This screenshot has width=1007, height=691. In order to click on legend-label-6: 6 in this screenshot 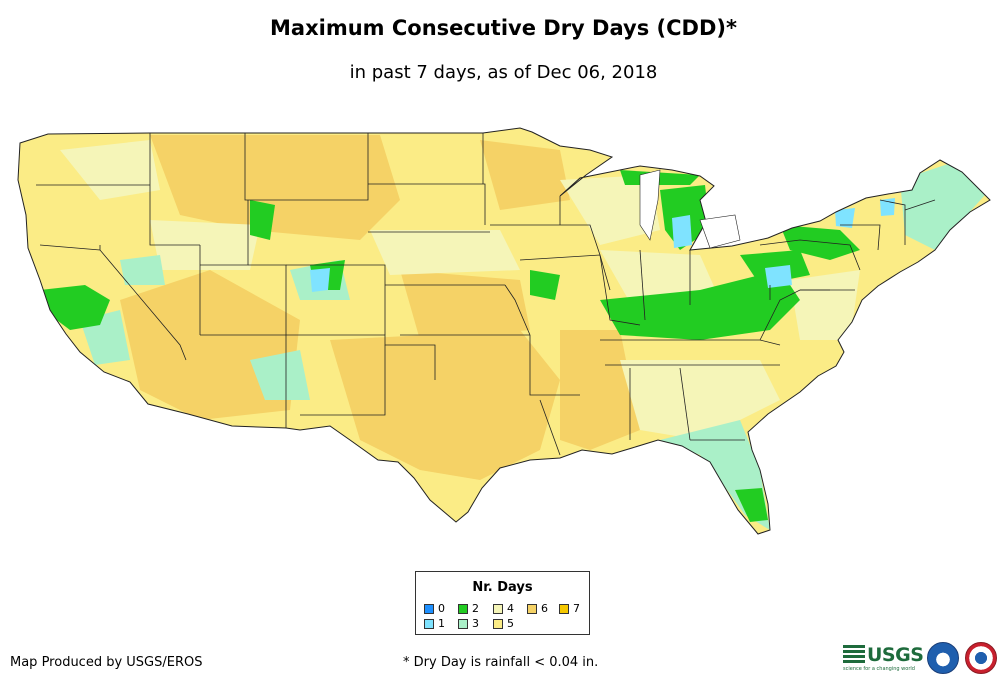, I will do `click(544, 608)`.